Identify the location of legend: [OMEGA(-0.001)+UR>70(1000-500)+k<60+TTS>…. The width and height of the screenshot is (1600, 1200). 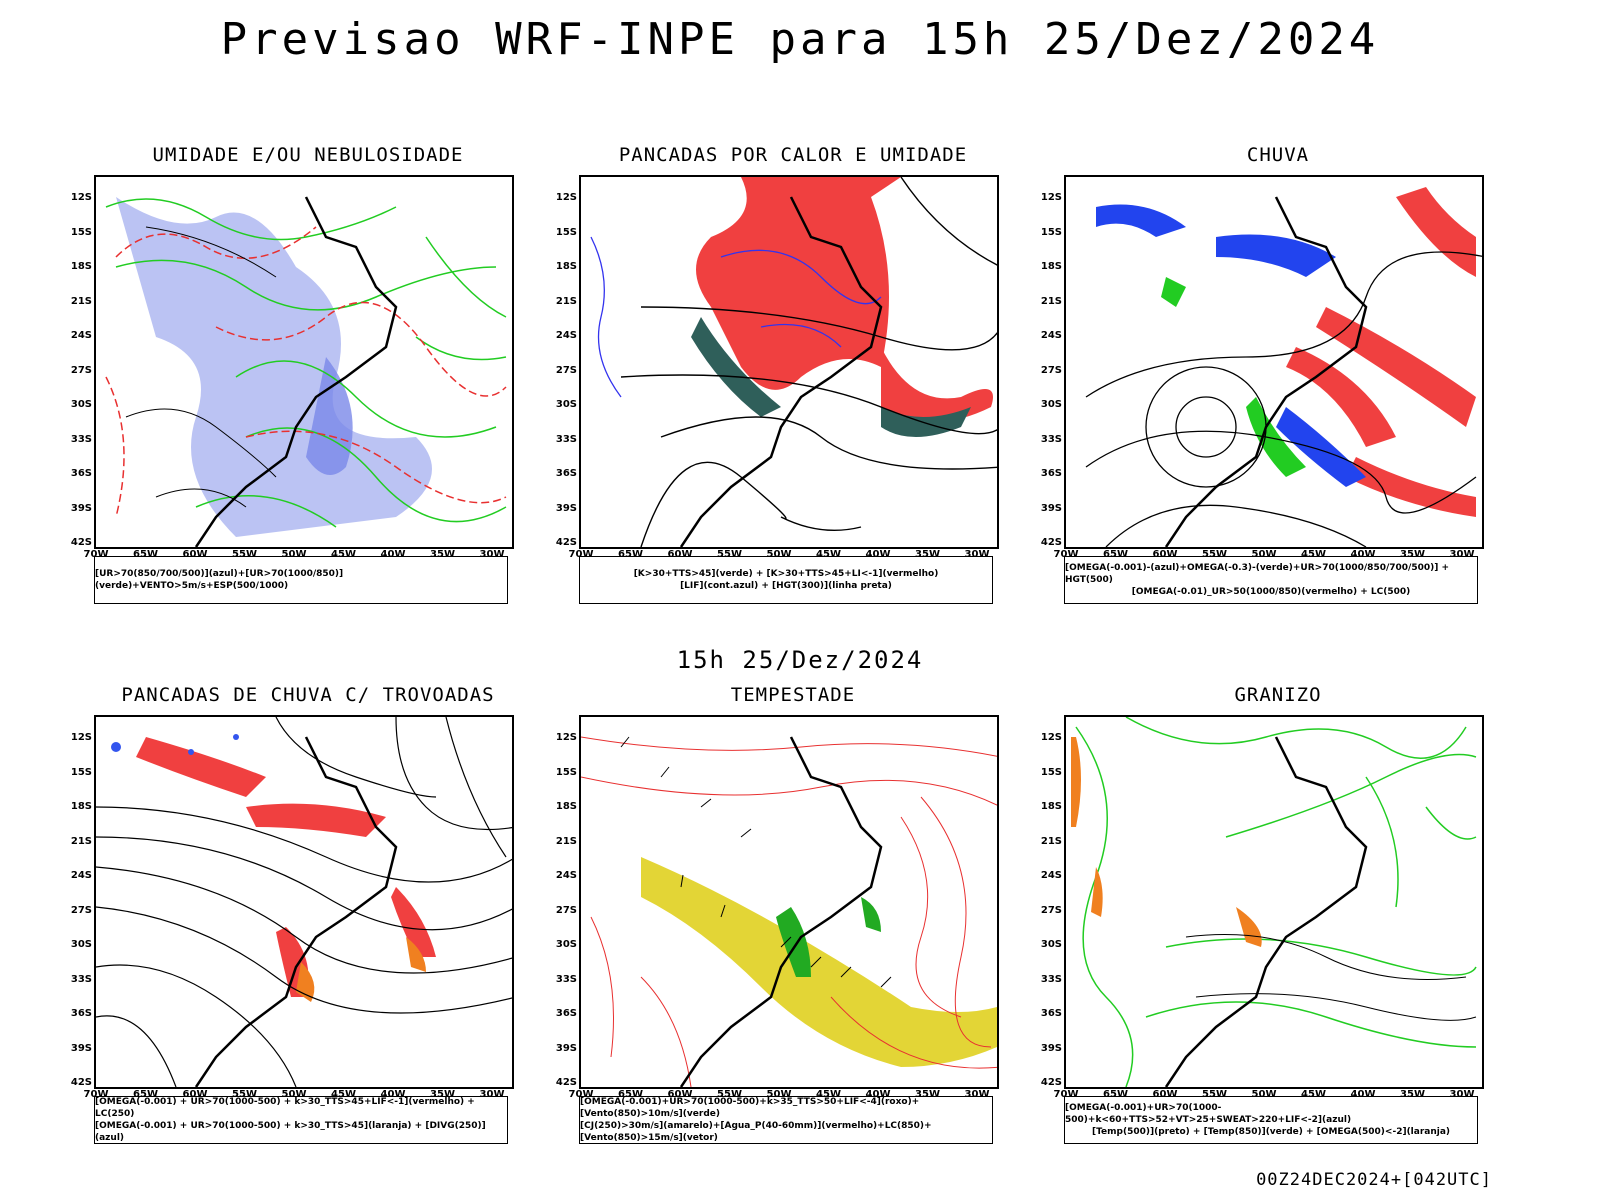
(1271, 1120).